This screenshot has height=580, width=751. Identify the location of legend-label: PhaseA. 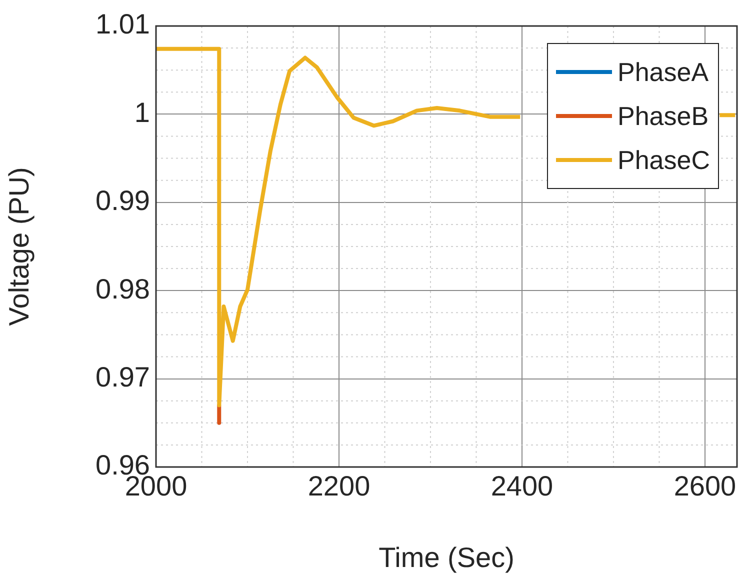
(663, 72).